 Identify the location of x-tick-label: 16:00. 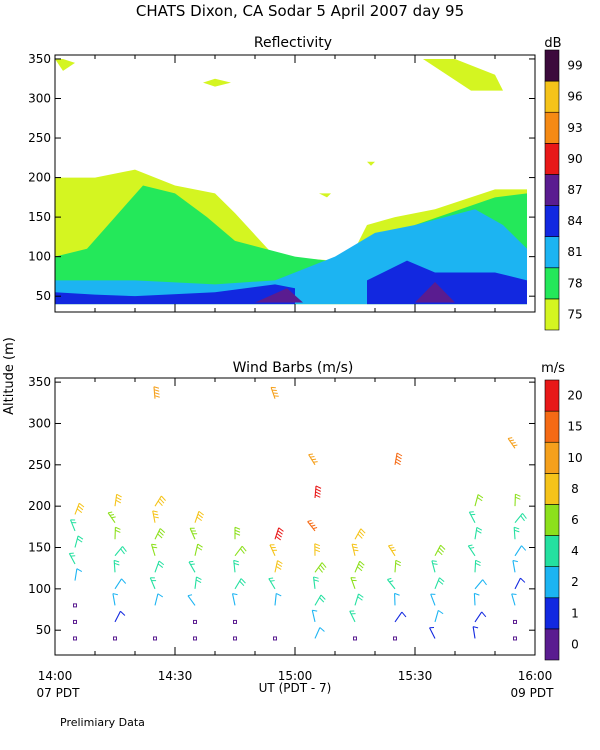
(535, 676).